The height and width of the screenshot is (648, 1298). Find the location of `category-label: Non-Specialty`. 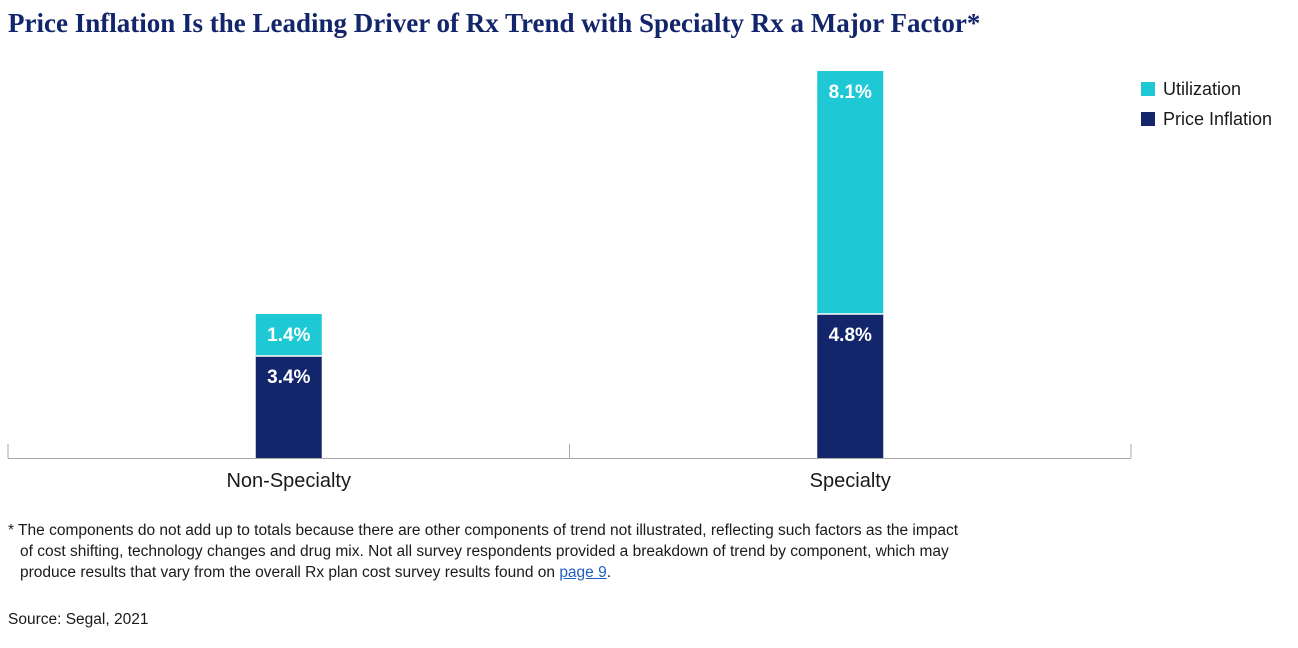

category-label: Non-Specialty is located at coordinates (288, 481).